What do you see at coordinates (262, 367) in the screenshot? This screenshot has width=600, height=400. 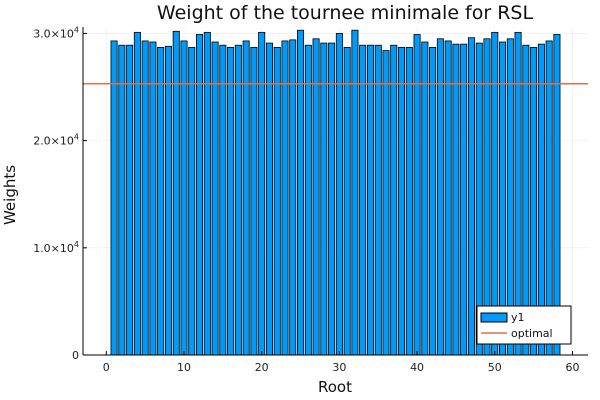 I see `x-tick-label-2: 20` at bounding box center [262, 367].